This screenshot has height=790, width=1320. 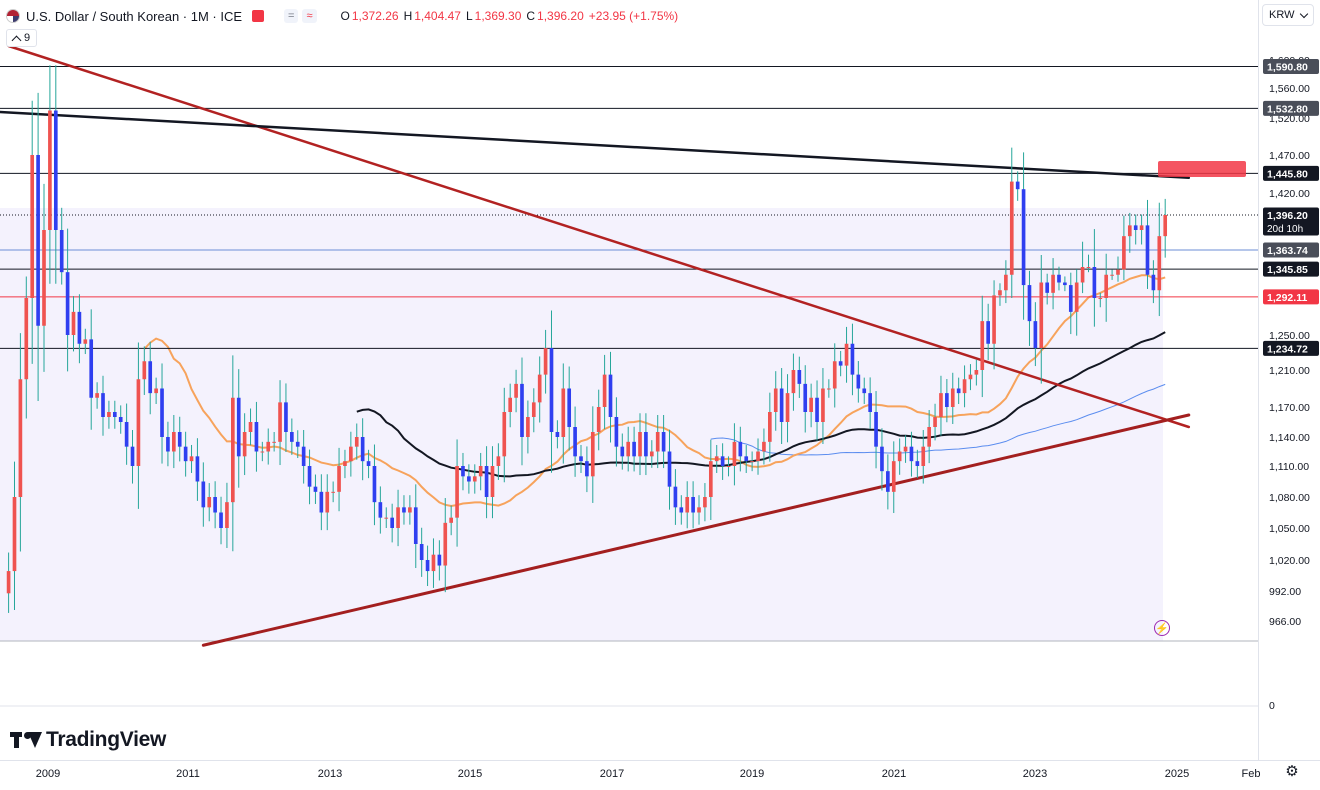 What do you see at coordinates (1288, 15) in the screenshot?
I see `currency-selector: KRW` at bounding box center [1288, 15].